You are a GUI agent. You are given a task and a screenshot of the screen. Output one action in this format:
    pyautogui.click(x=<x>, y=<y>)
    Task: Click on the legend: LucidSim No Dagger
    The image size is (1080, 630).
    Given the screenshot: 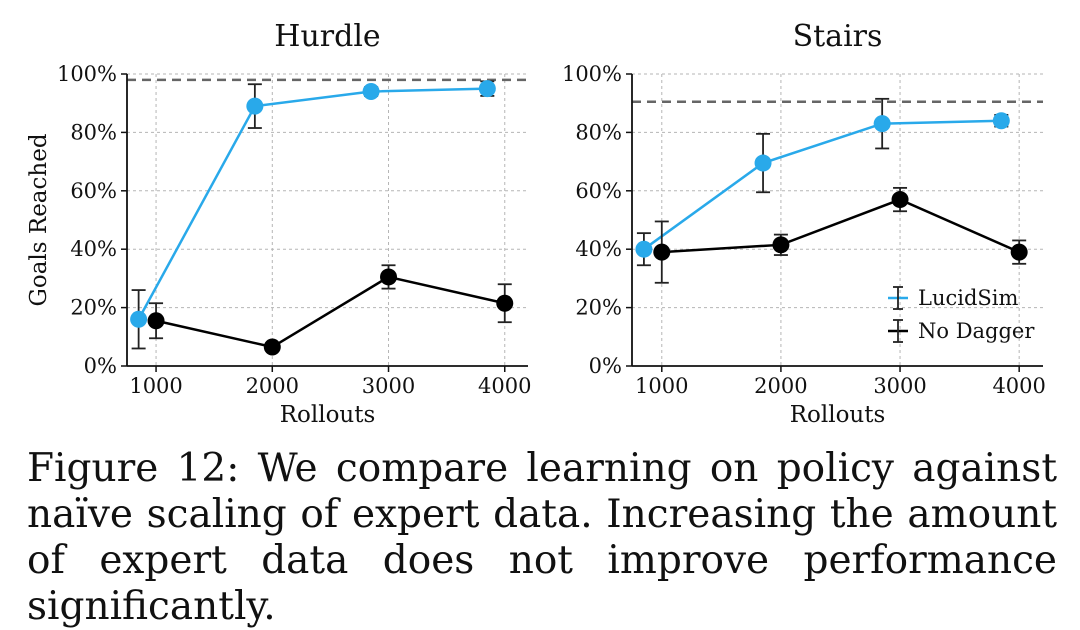 What is the action you would take?
    pyautogui.click(x=961, y=314)
    